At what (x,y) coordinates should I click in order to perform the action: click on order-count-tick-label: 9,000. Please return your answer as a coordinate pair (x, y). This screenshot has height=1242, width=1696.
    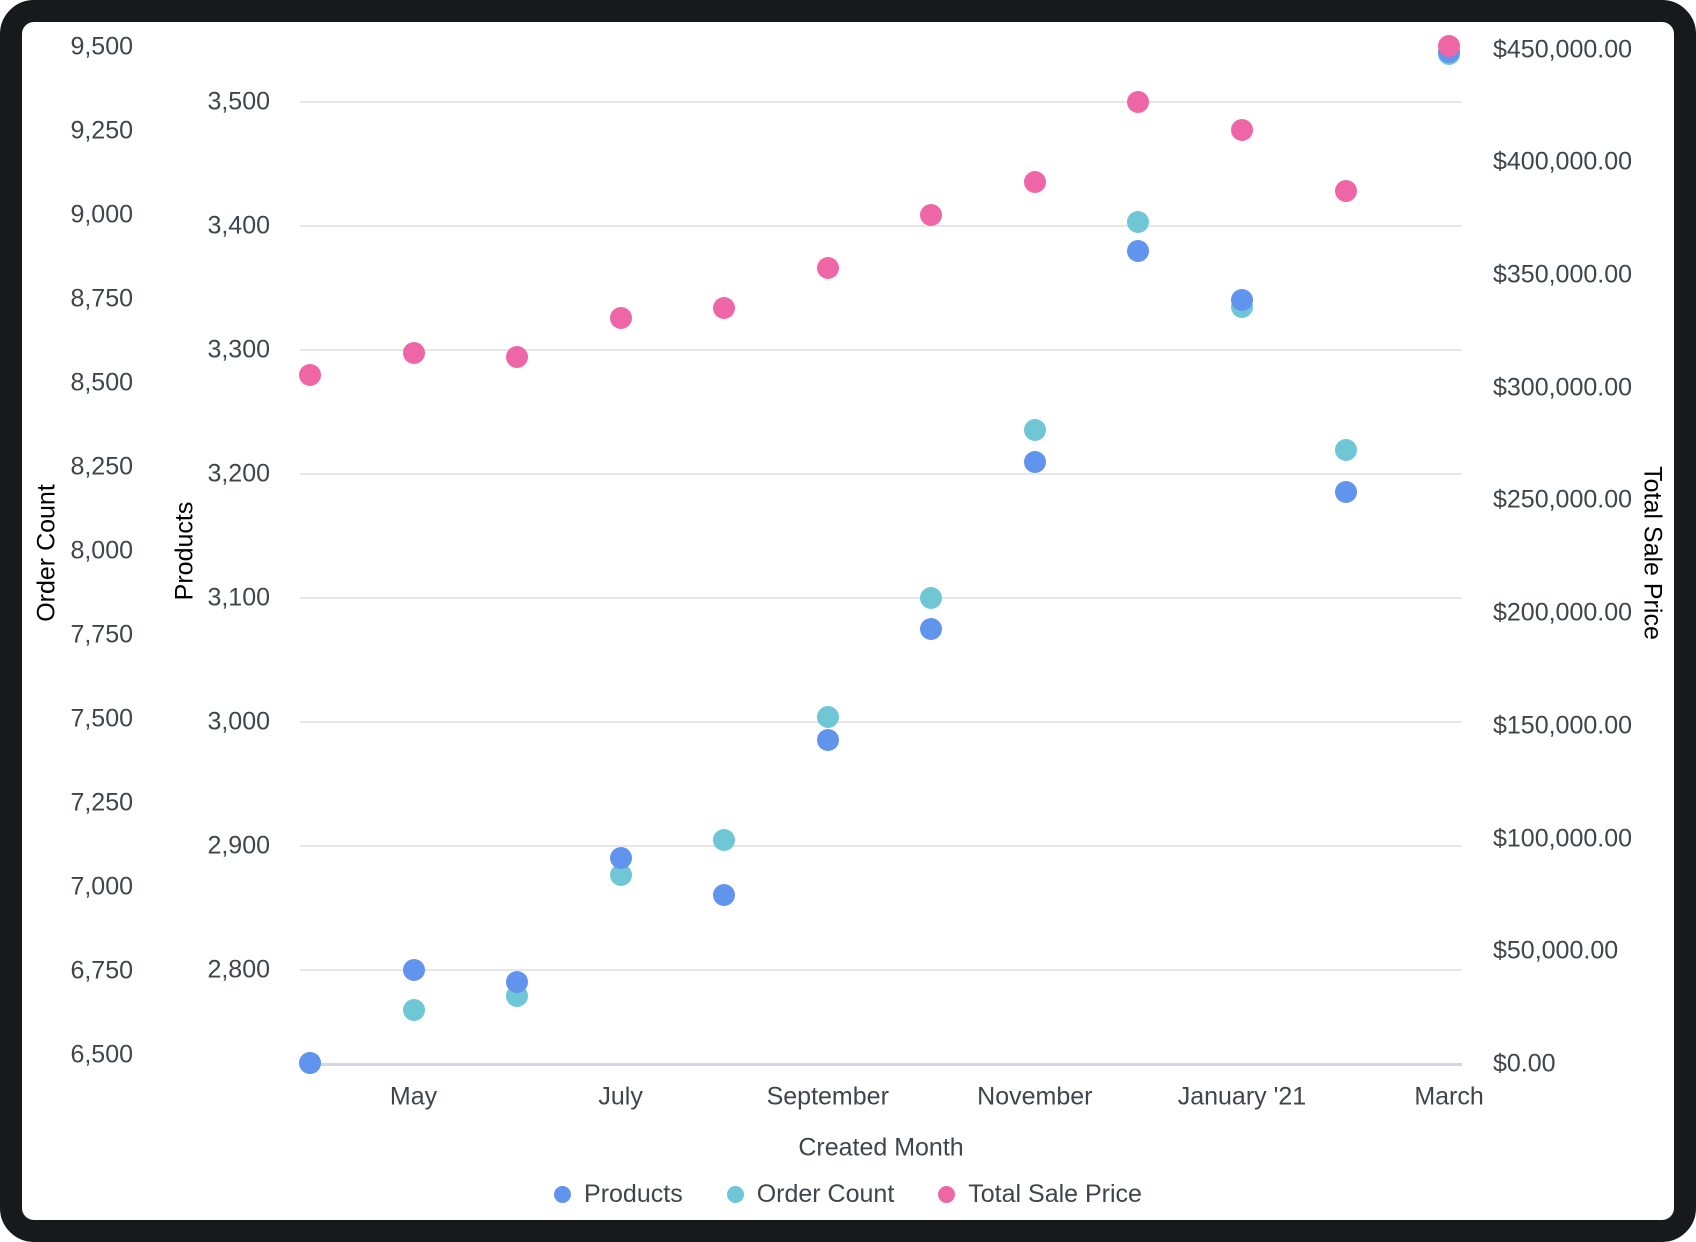
    Looking at the image, I should click on (101, 214).